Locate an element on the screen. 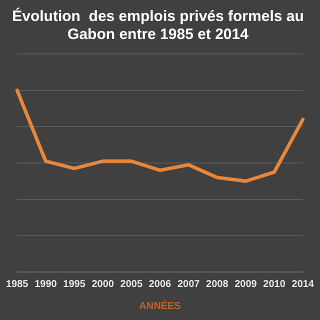 The image size is (320, 320). x-tick-label: 1990 is located at coordinates (46, 284).